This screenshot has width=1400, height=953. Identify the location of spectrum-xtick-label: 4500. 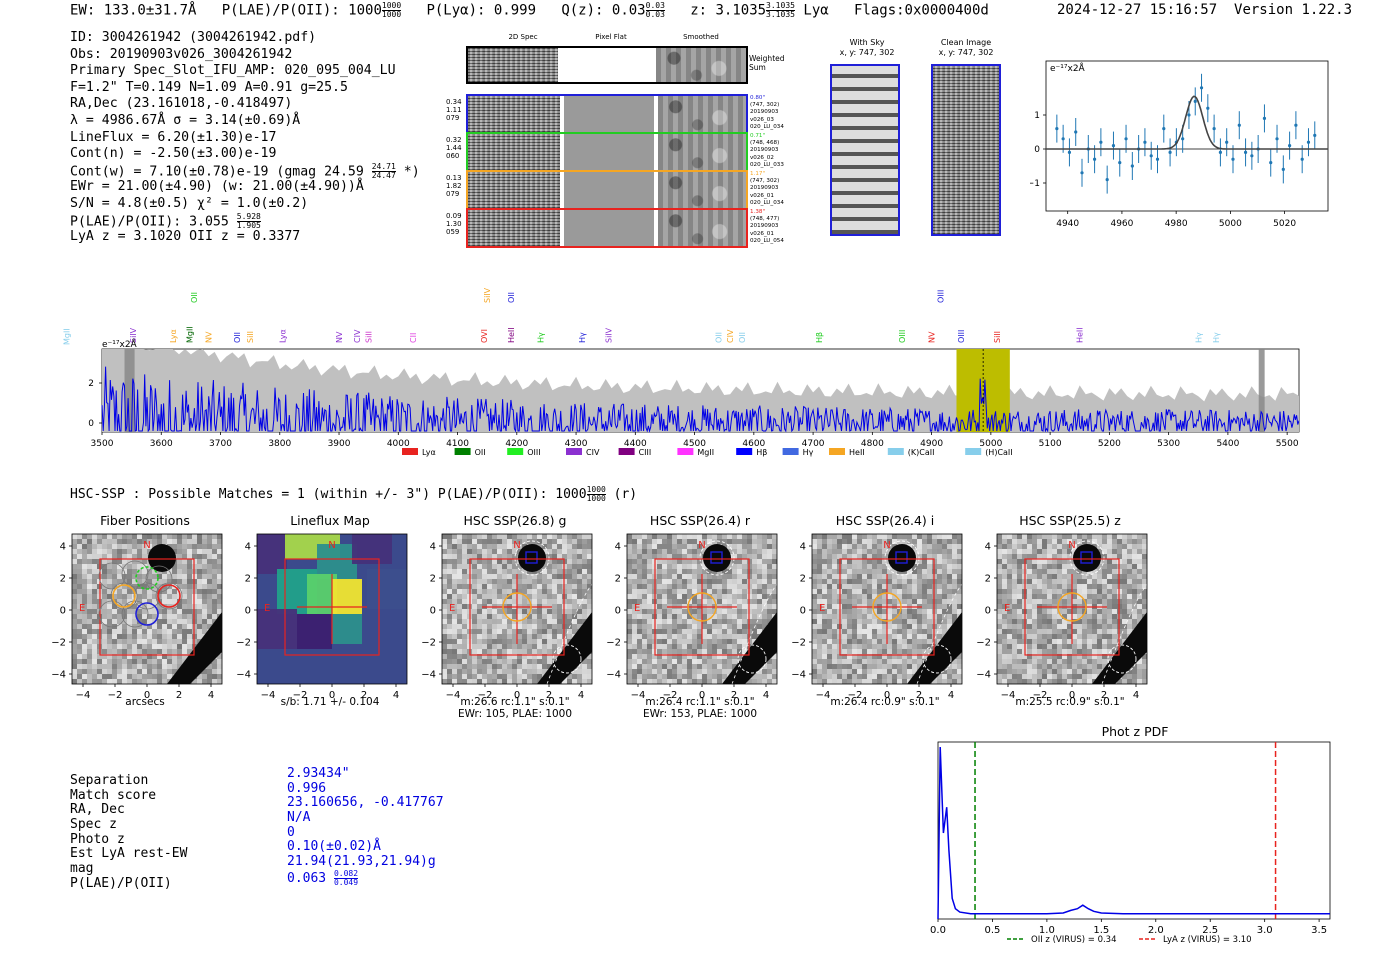
(694, 444).